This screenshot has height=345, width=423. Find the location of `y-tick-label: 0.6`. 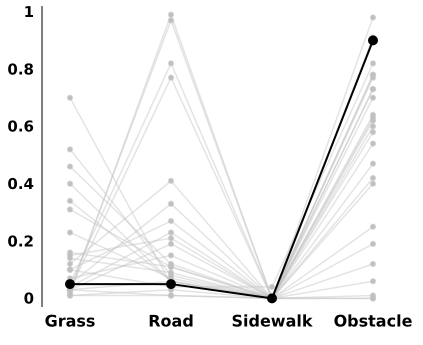

y-tick-label: 0.6 is located at coordinates (20, 127).